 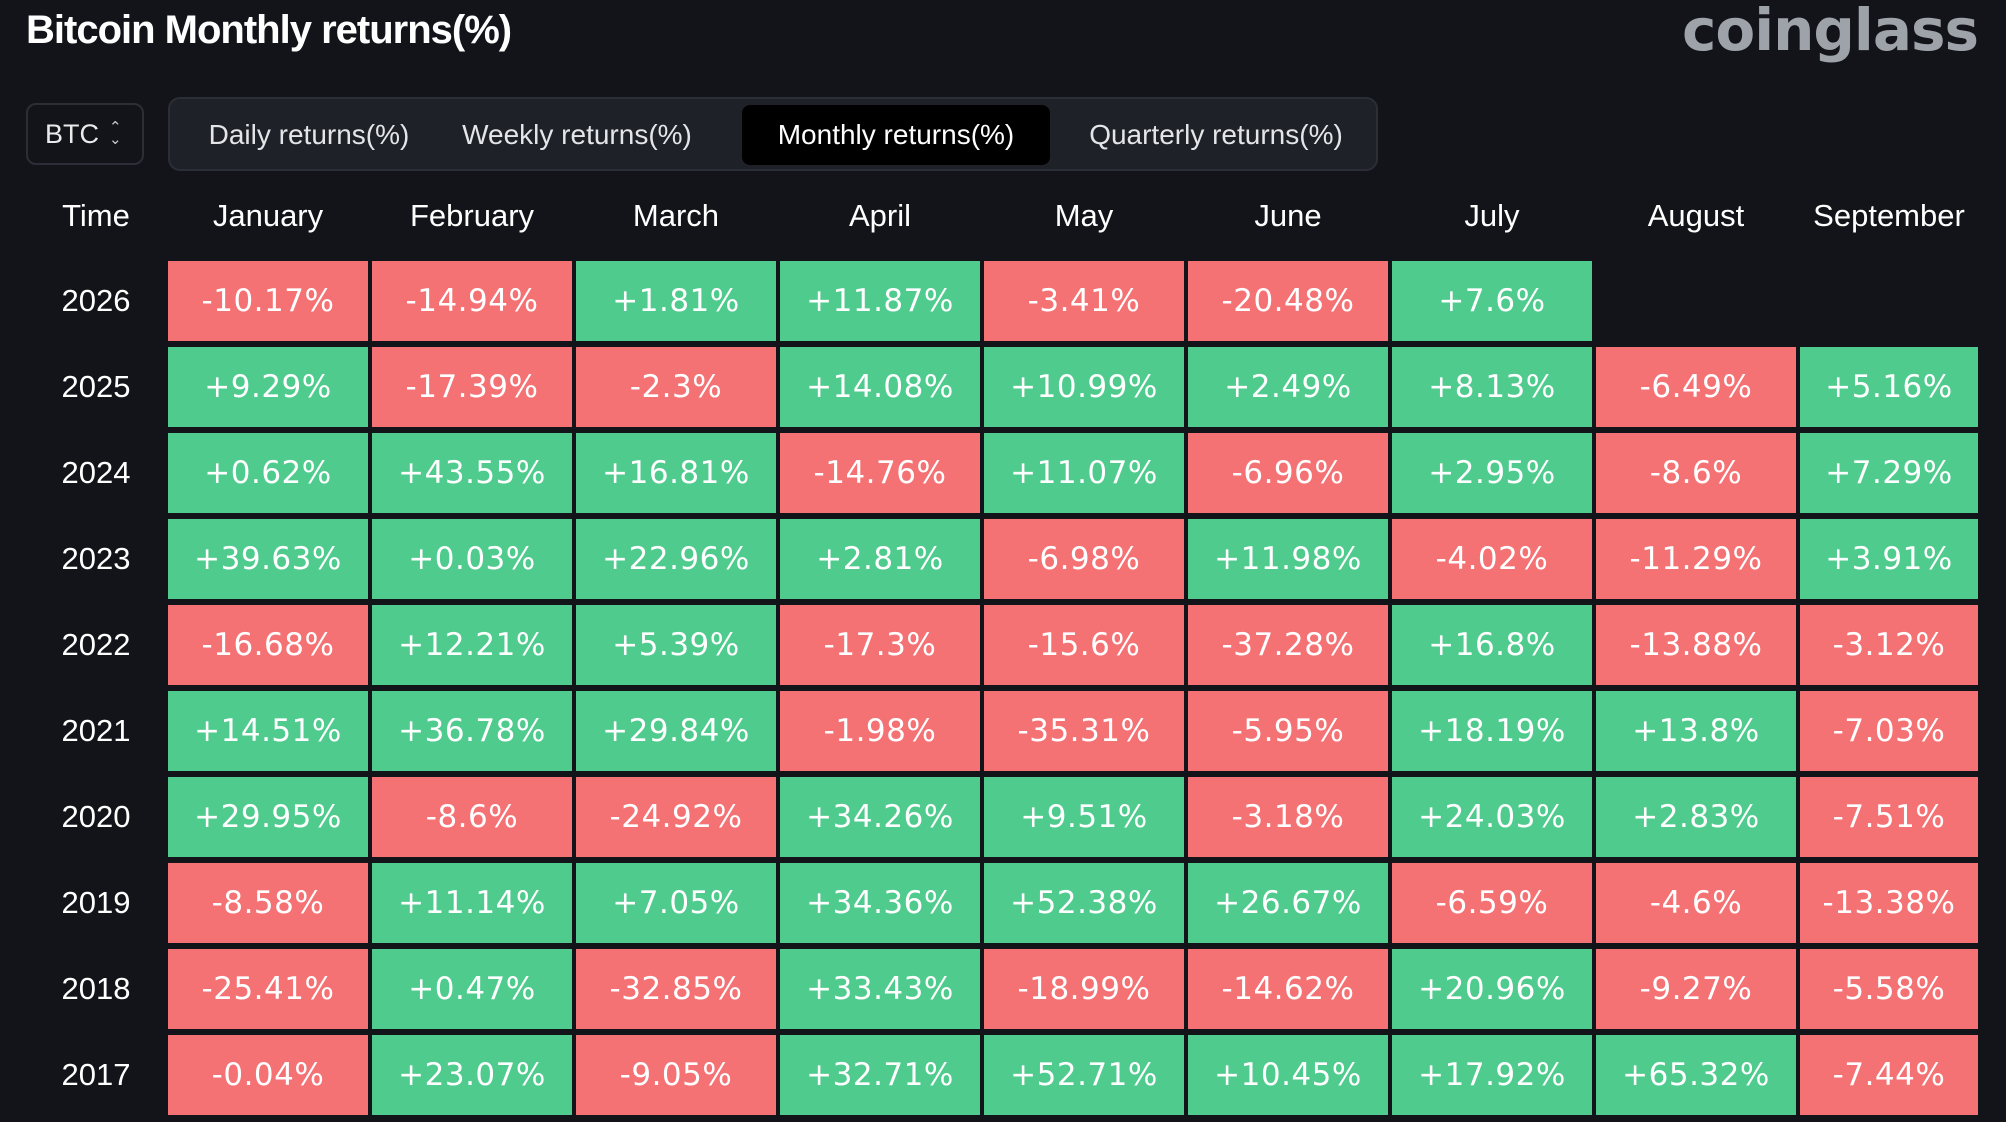 What do you see at coordinates (676, 473) in the screenshot?
I see `return-cell: +16.81%` at bounding box center [676, 473].